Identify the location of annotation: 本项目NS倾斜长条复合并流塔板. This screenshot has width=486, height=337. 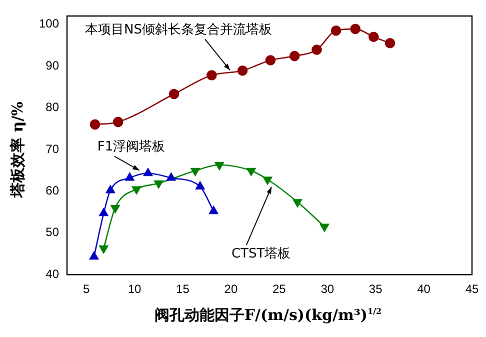
(178, 30).